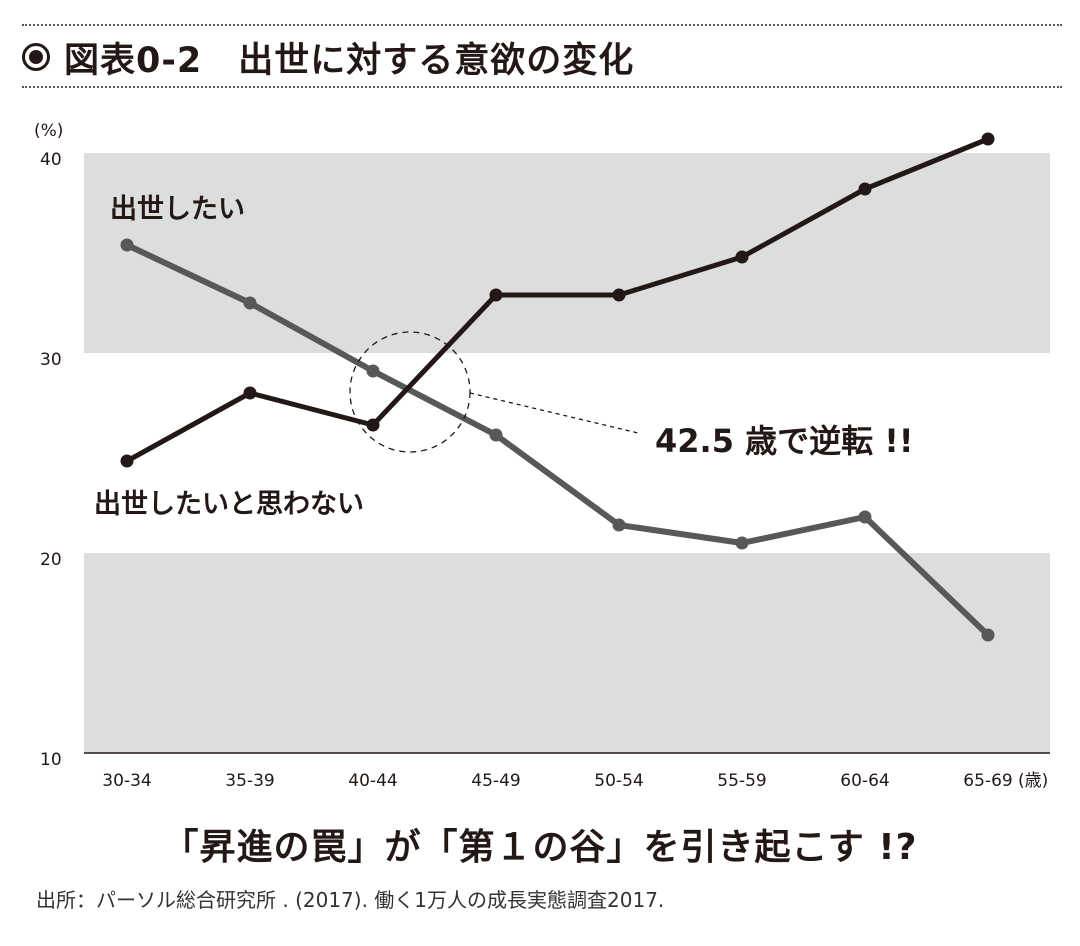 The width and height of the screenshot is (1080, 946). Describe the element at coordinates (36, 57) in the screenshot. I see `bullet-circle-icon` at that location.